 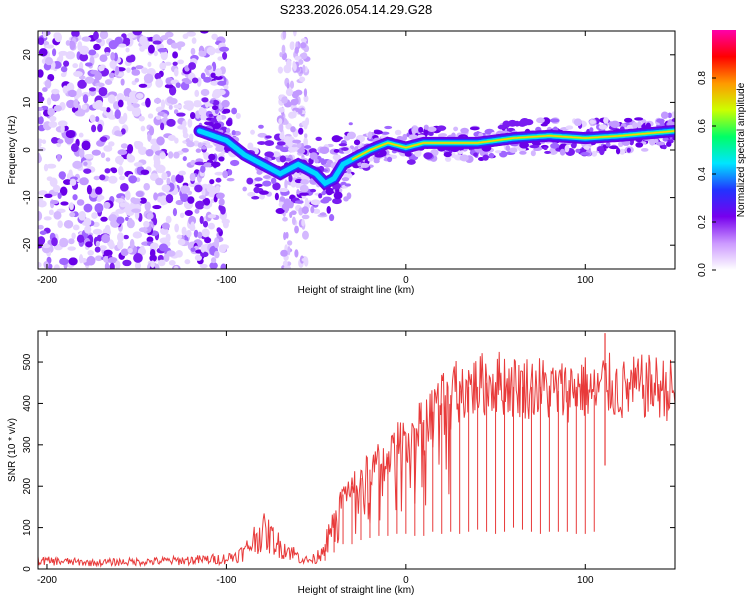 I want to click on snr-y-label: SNR (10 * v/v), so click(x=12, y=450).